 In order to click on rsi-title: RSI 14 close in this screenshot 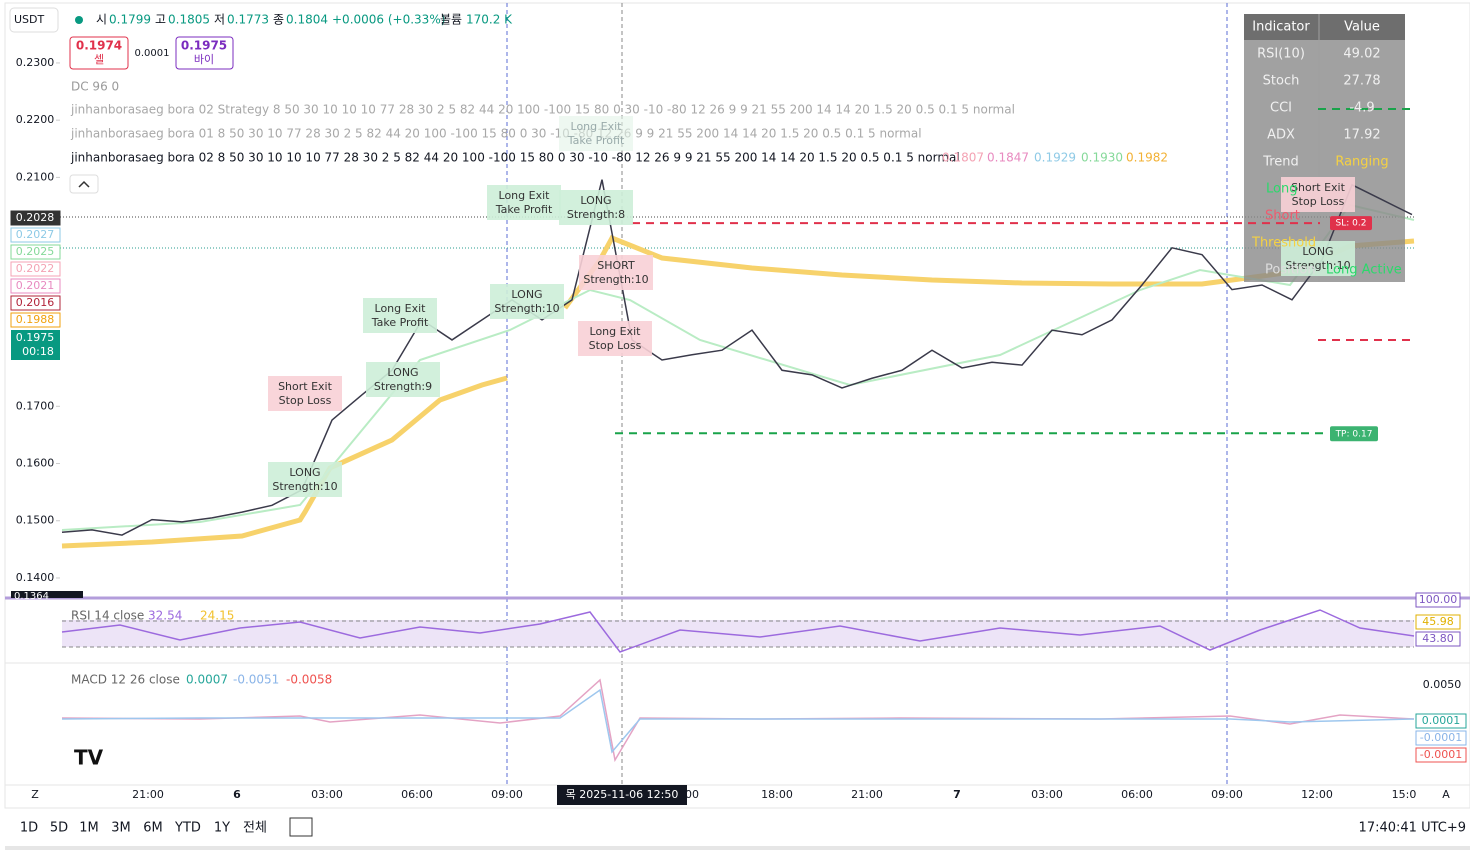, I will do `click(107, 616)`.